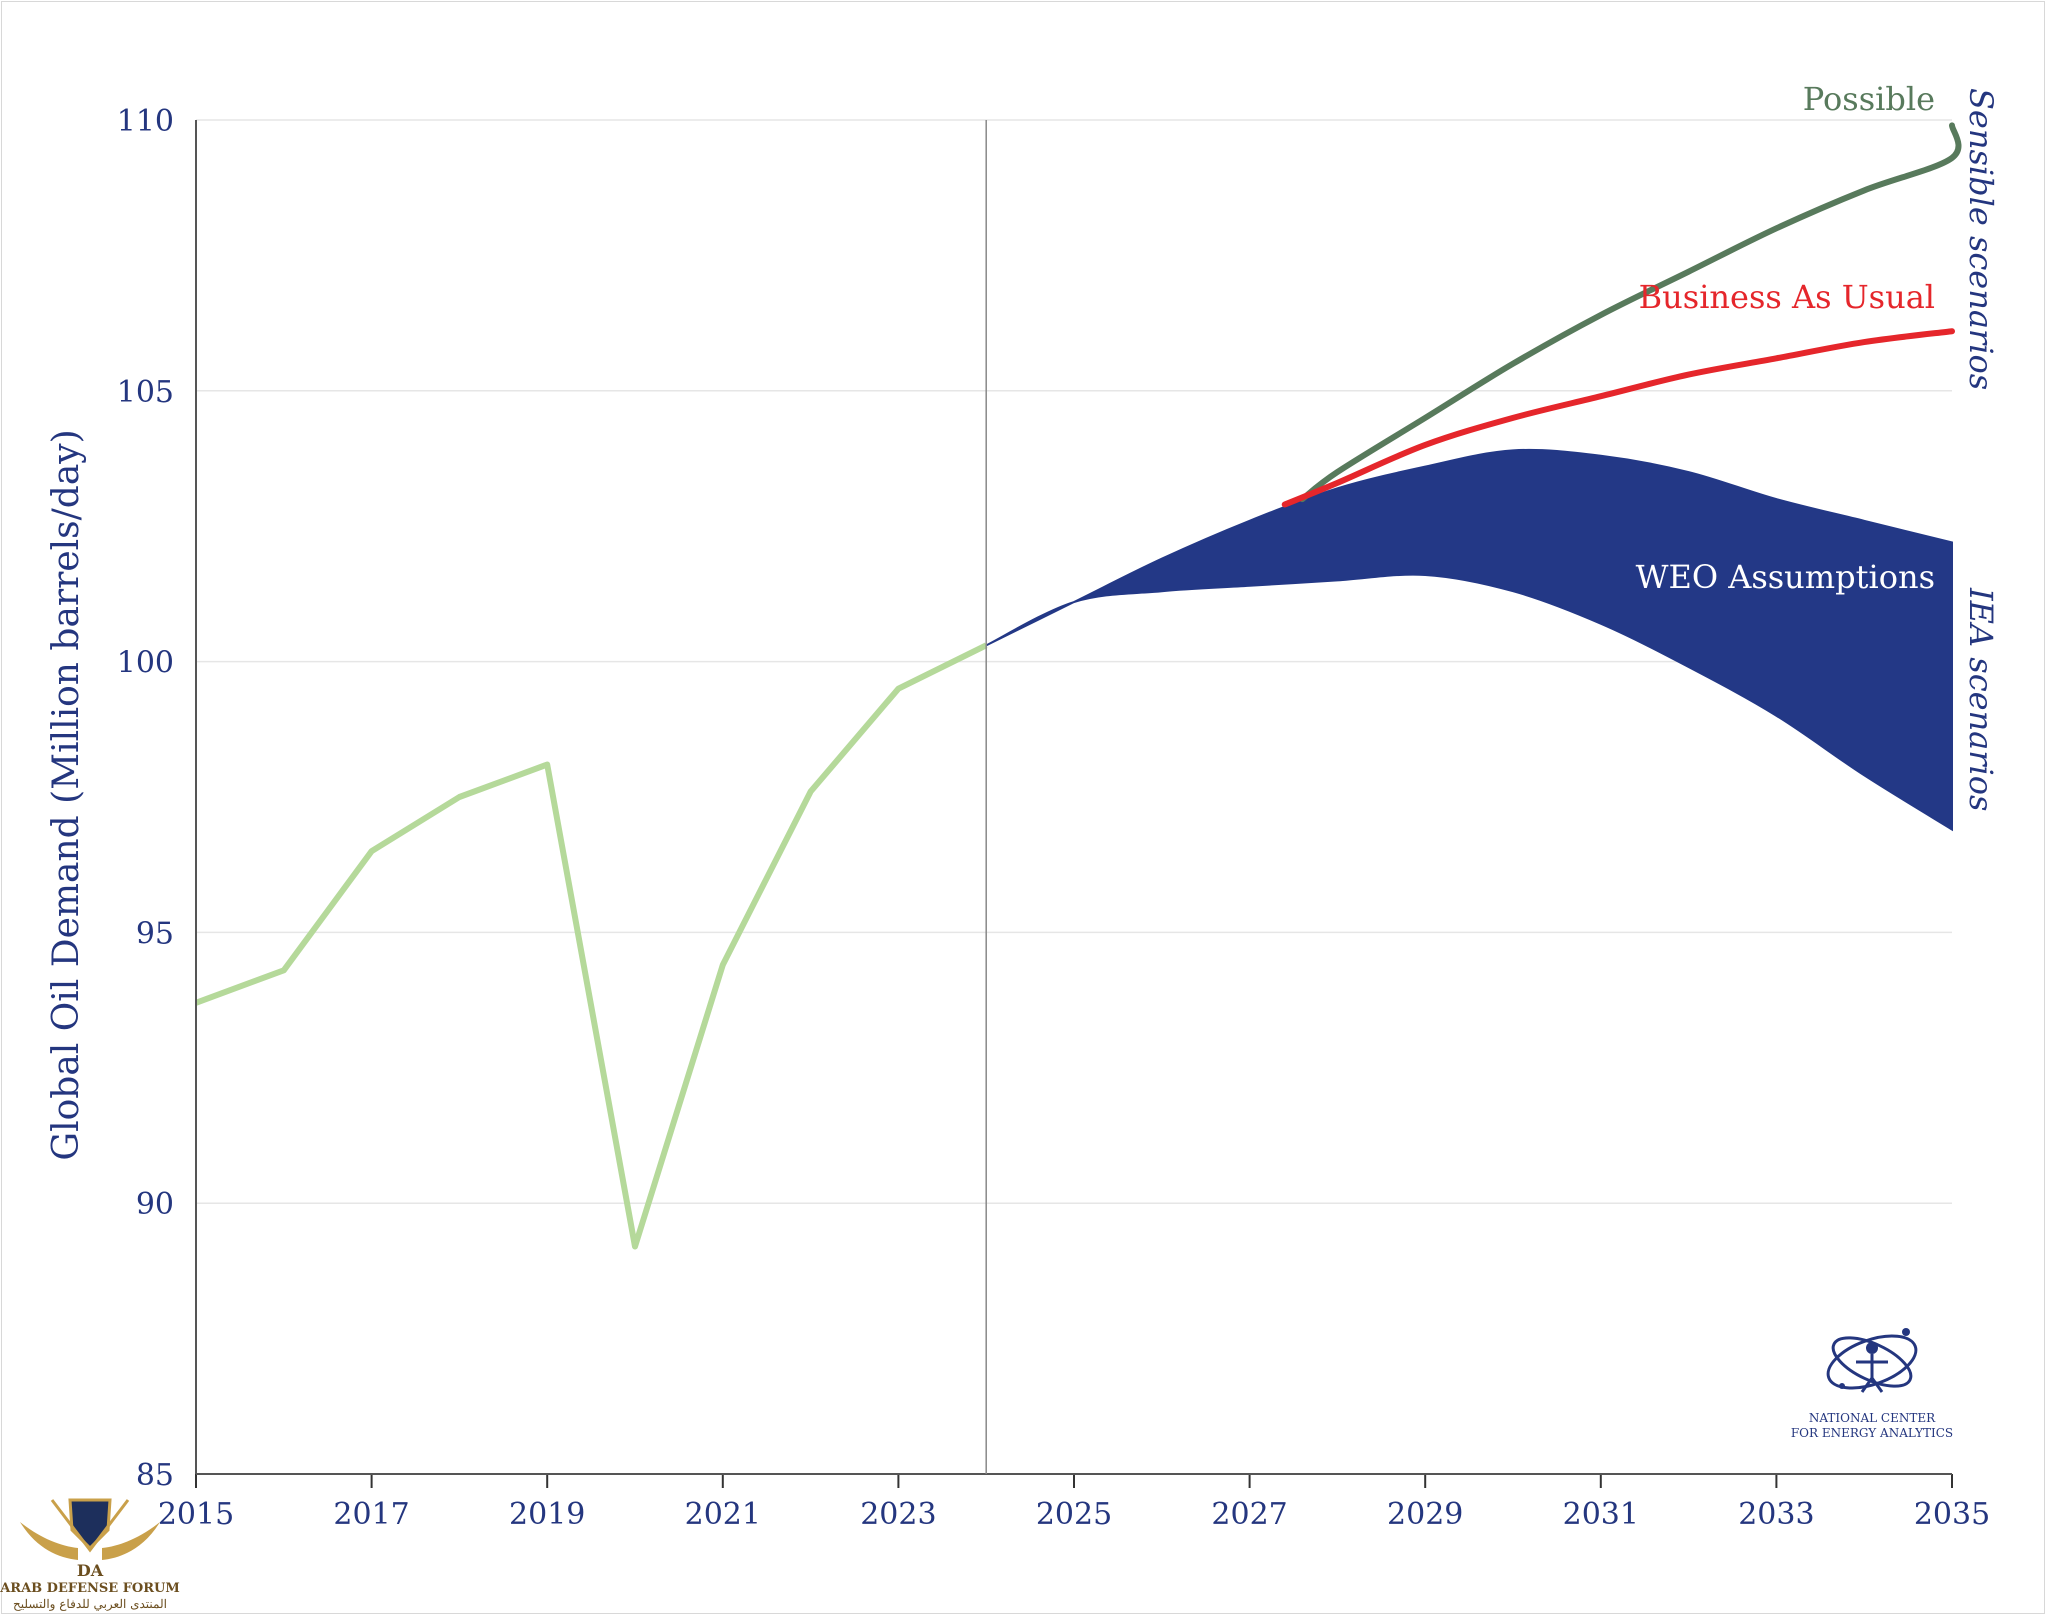 Image resolution: width=2048 pixels, height=1617 pixels. I want to click on x-tick-label-2033: 2033, so click(1776, 1514).